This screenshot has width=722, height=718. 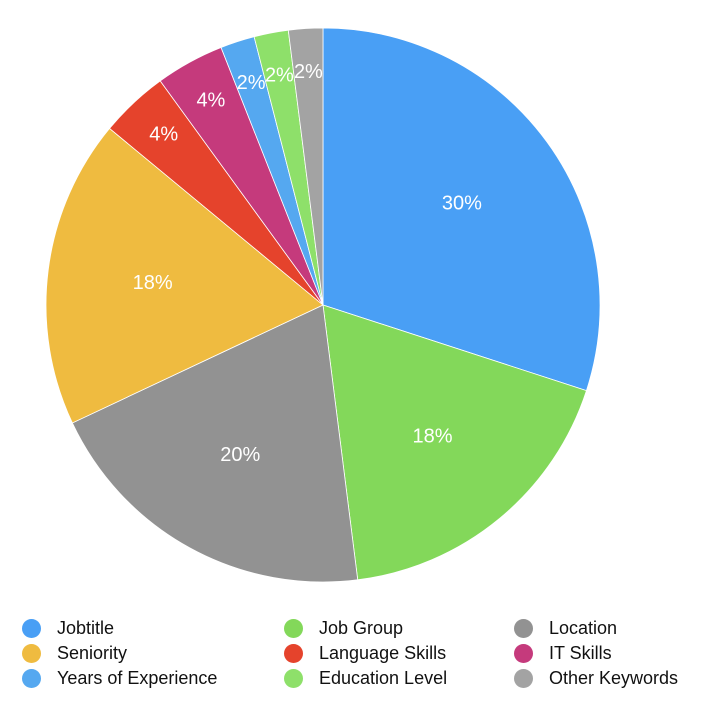 I want to click on data-label-other-keywords: 2%, so click(x=308, y=72).